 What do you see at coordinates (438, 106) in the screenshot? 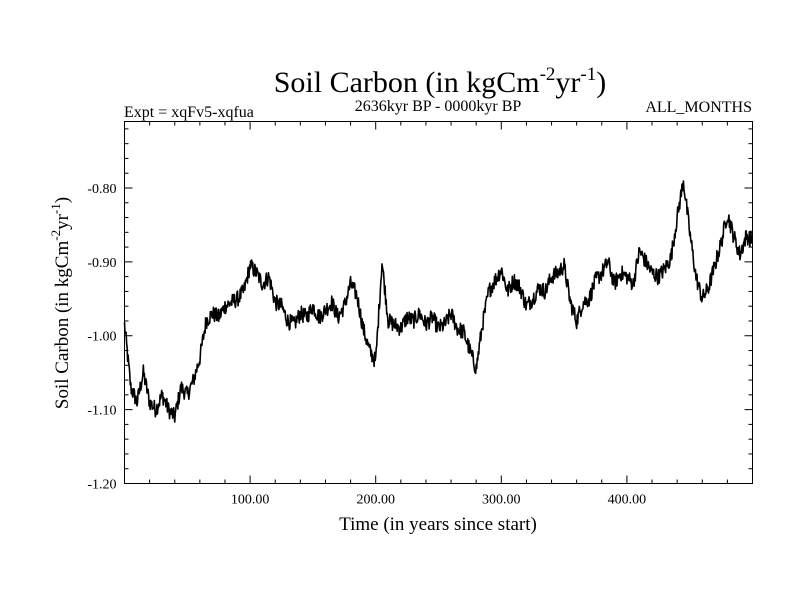
I see `subtitle-period: 2636kyr BP - 0000kyr BP` at bounding box center [438, 106].